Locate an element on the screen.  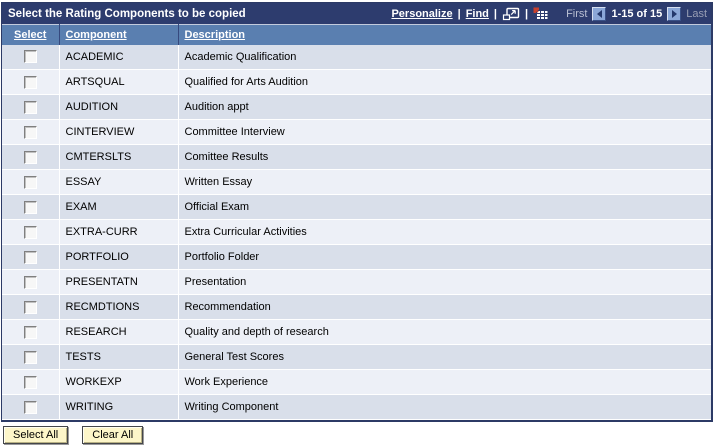
table-row: EXAM Official Exam is located at coordinates (356, 207).